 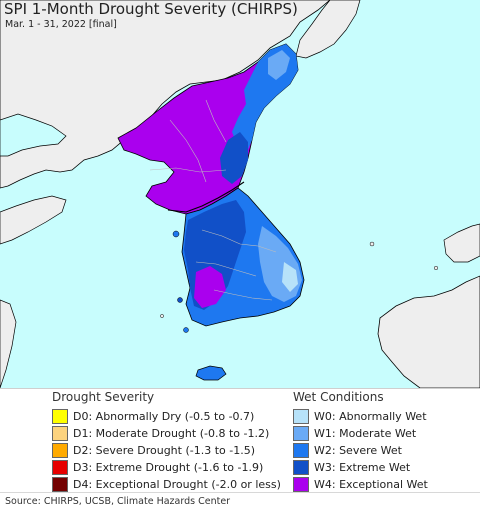 I want to click on legend-label: W1: Moderate Wet, so click(x=365, y=433).